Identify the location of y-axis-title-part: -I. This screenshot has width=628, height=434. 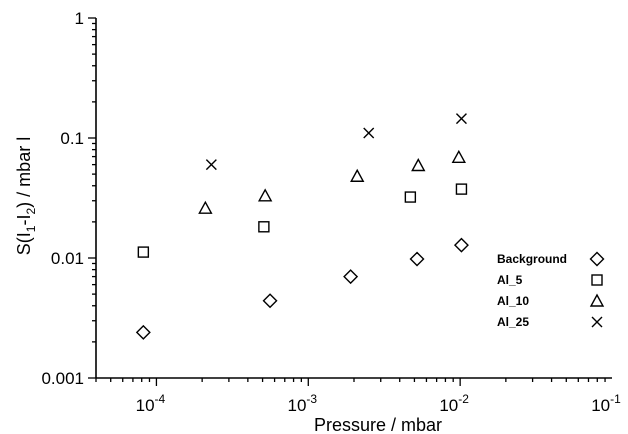
(24, 220).